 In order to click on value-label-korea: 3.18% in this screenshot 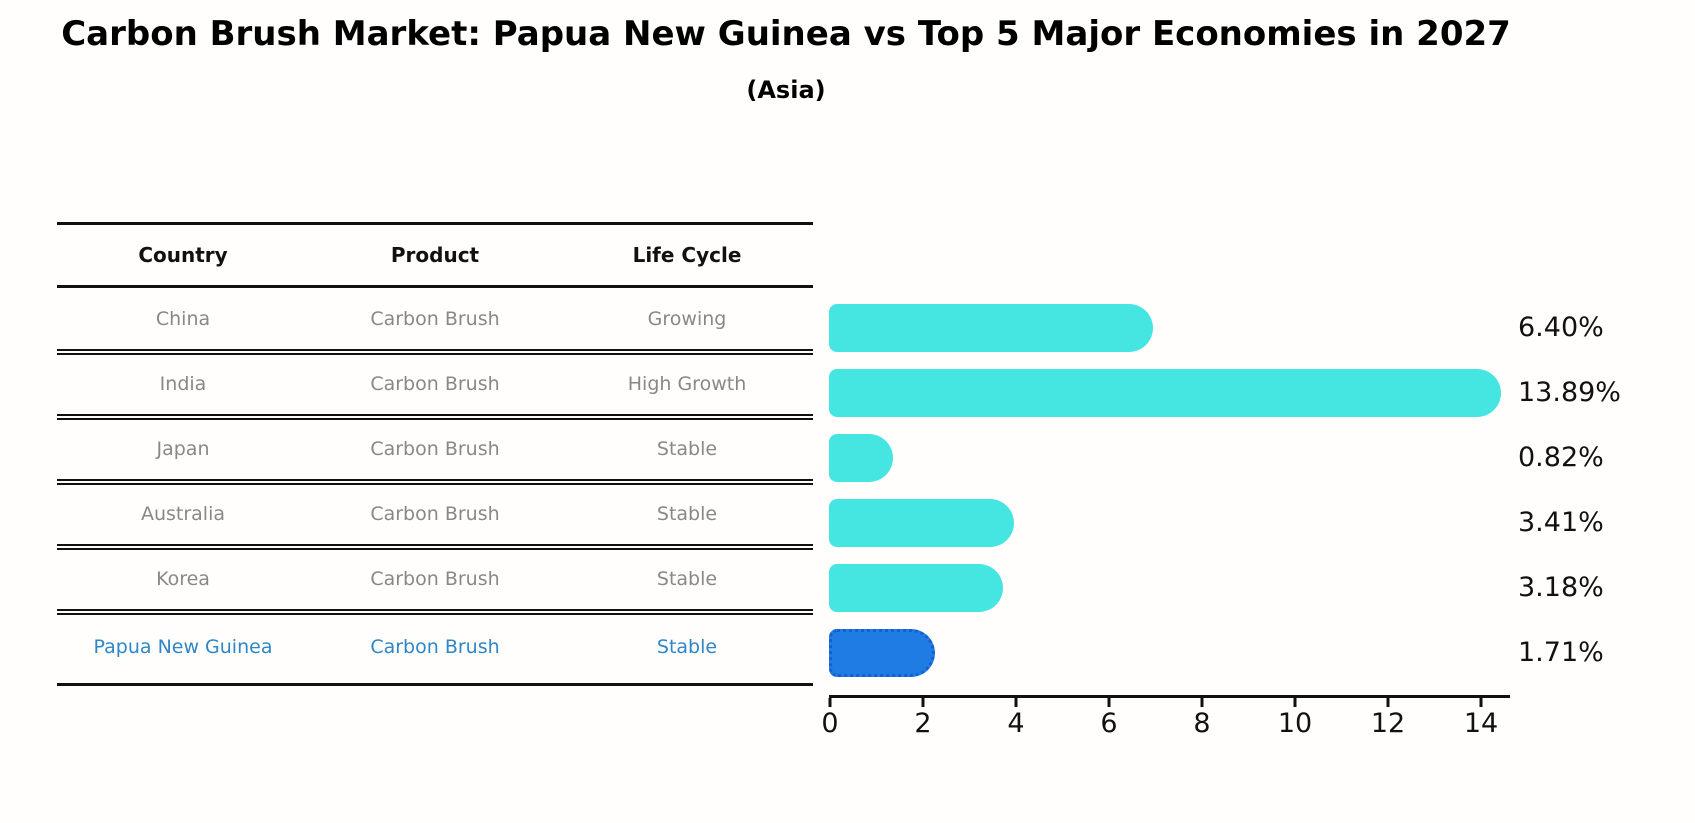, I will do `click(1561, 587)`.